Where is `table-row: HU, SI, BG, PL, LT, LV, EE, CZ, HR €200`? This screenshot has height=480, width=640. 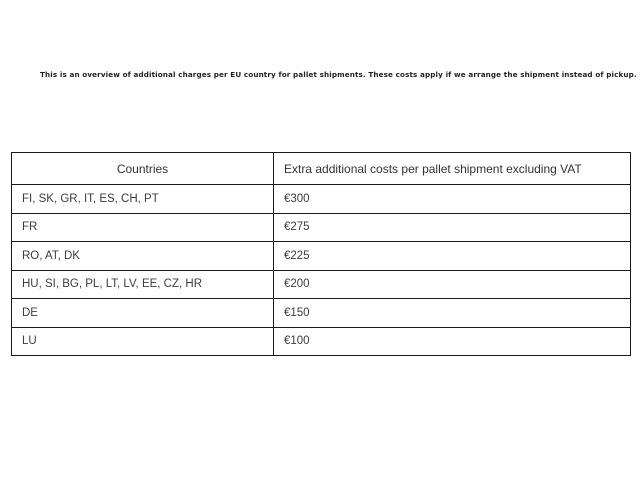 table-row: HU, SI, BG, PL, LT, LV, EE, CZ, HR €200 is located at coordinates (321, 284).